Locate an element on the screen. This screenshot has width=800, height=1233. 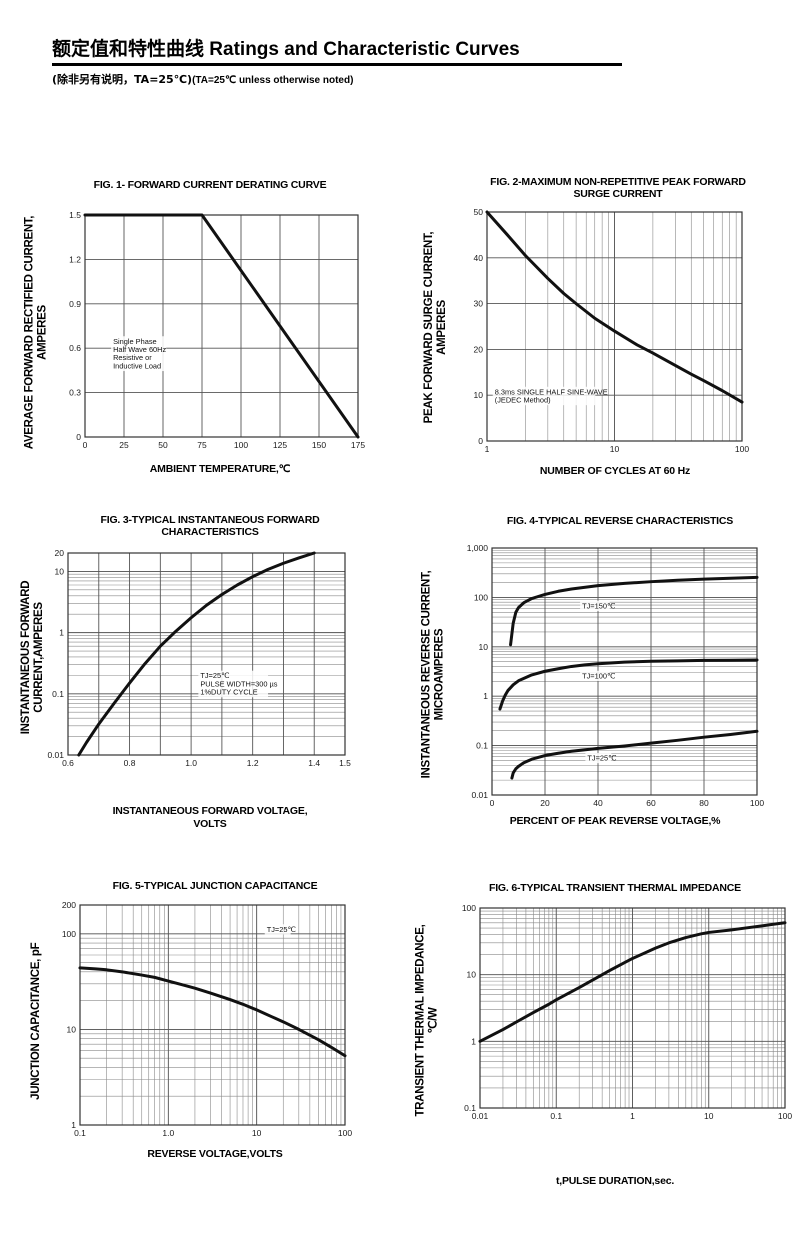
y-tick-label: 0.3 is located at coordinates (75, 393).